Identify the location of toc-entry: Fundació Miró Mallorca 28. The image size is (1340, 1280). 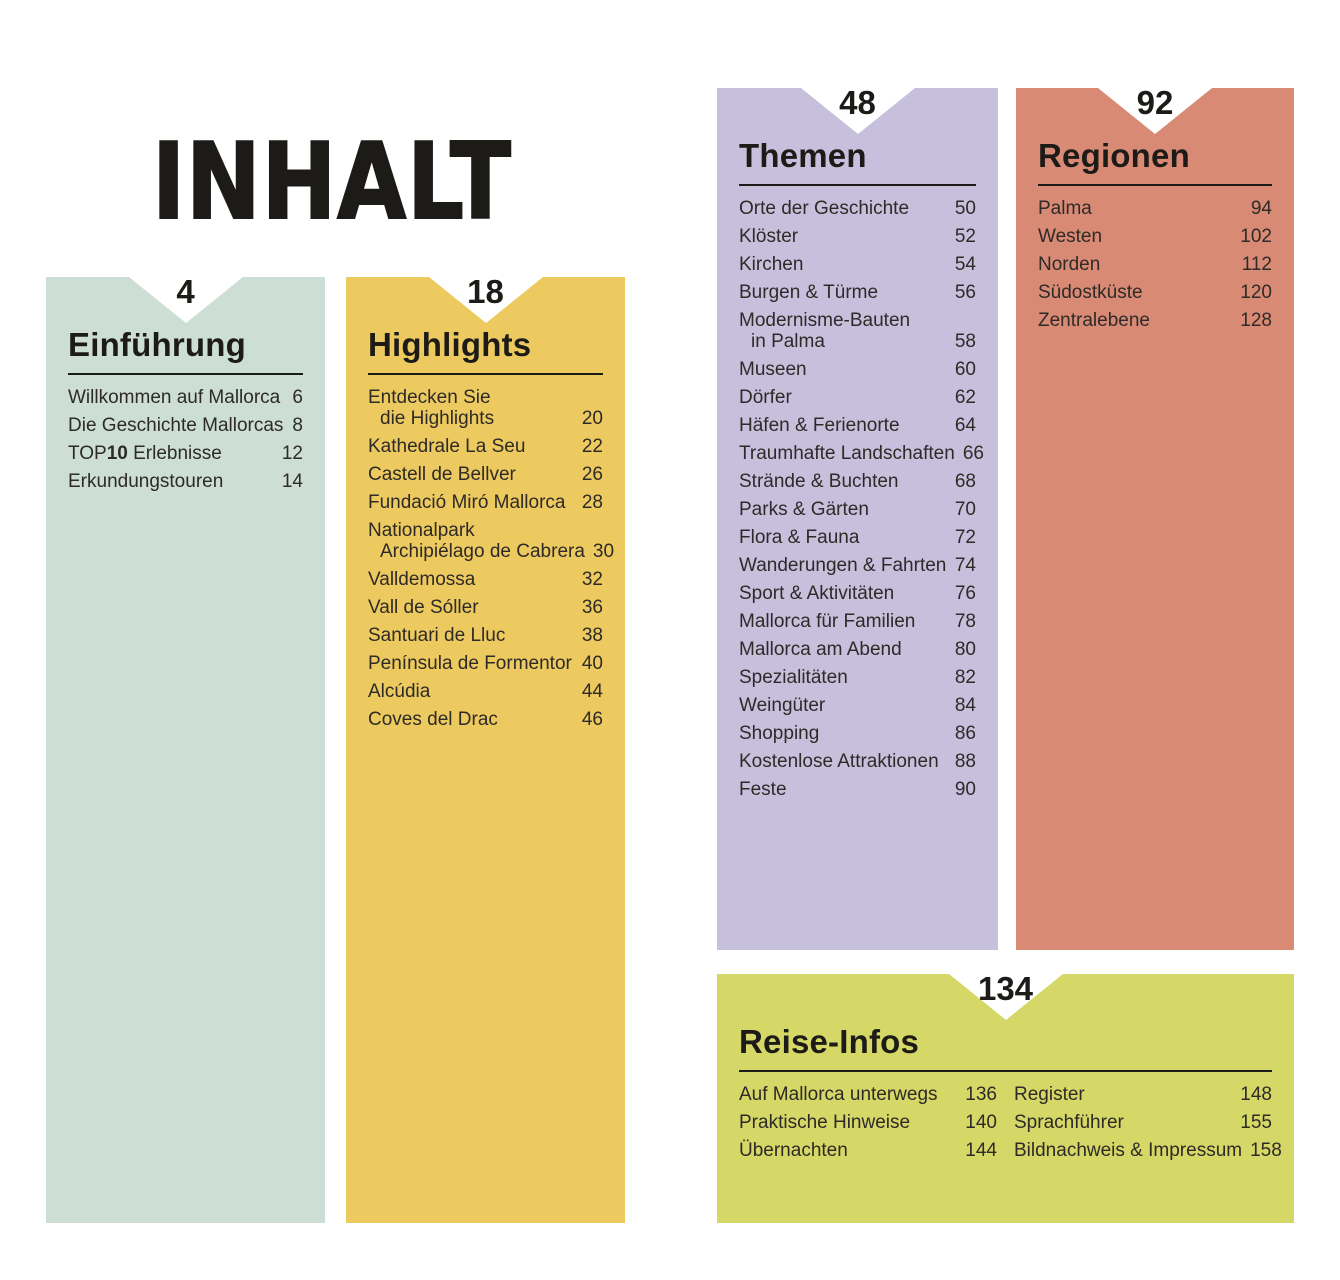
(485, 502).